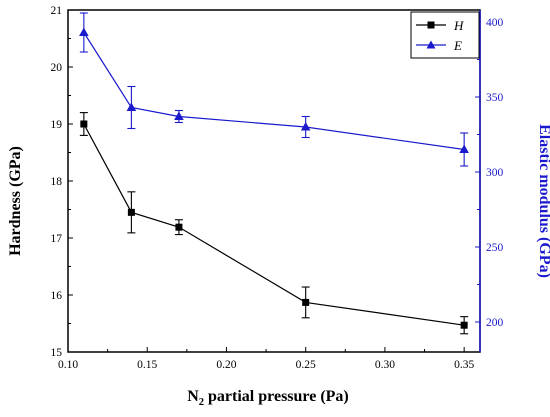 The height and width of the screenshot is (417, 550). Describe the element at coordinates (68, 365) in the screenshot. I see `x-tick-label-0: 0.10` at that location.